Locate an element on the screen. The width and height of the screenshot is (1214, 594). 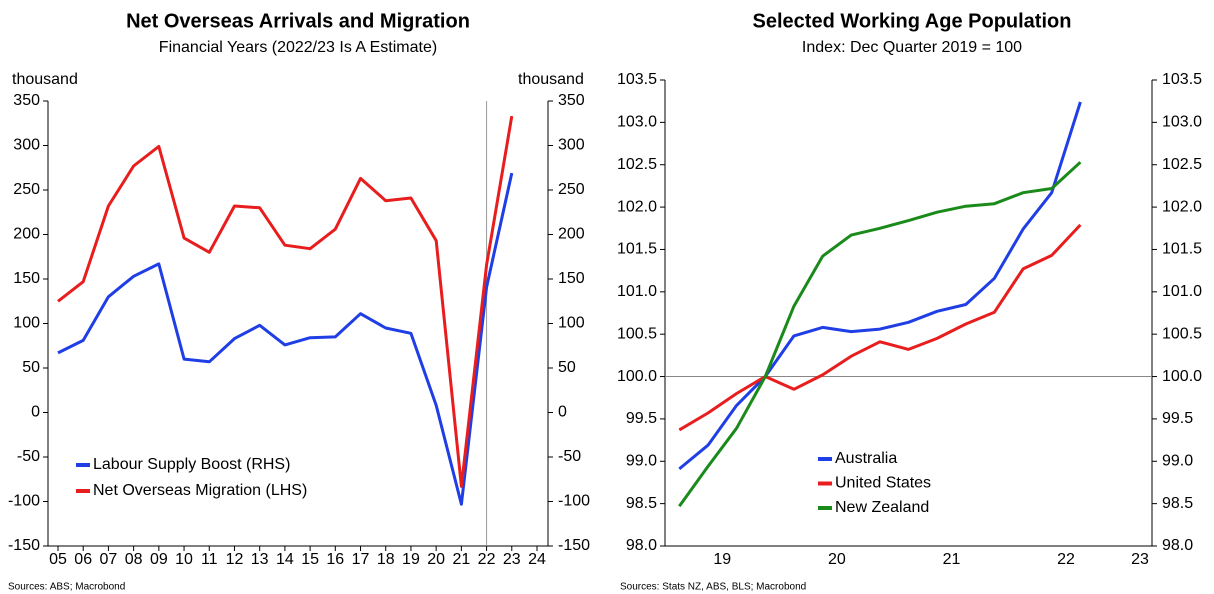
chart-title: Selected Working Age Population is located at coordinates (912, 21).